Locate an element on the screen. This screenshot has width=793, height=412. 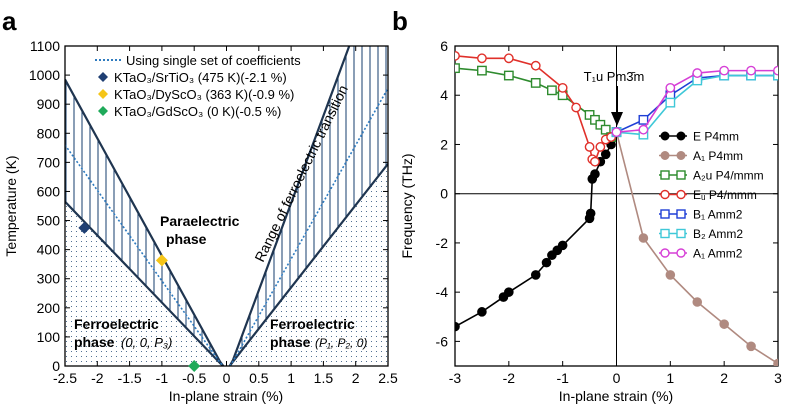
x-tick-label: -1.5 is located at coordinates (130, 378).